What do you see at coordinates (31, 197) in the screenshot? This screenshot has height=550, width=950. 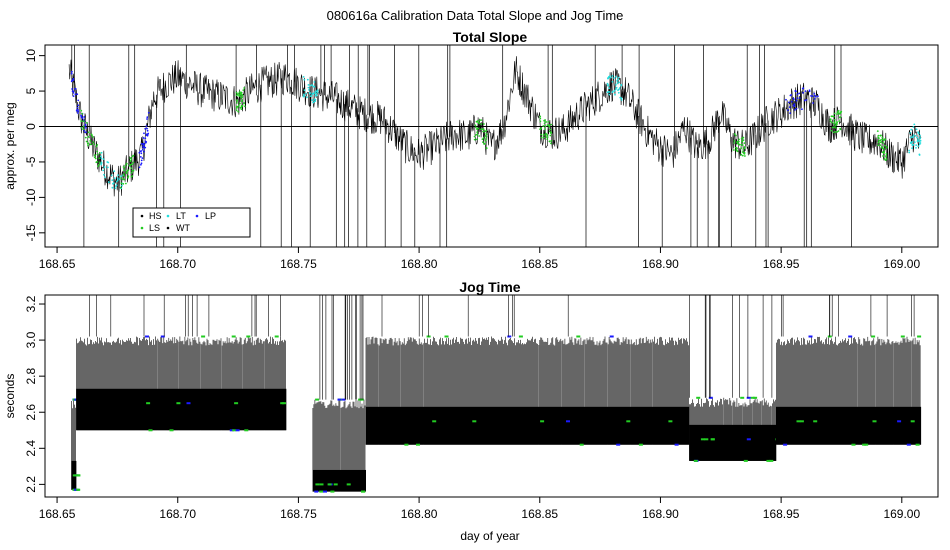 I see `y-tick-label: -10` at bounding box center [31, 197].